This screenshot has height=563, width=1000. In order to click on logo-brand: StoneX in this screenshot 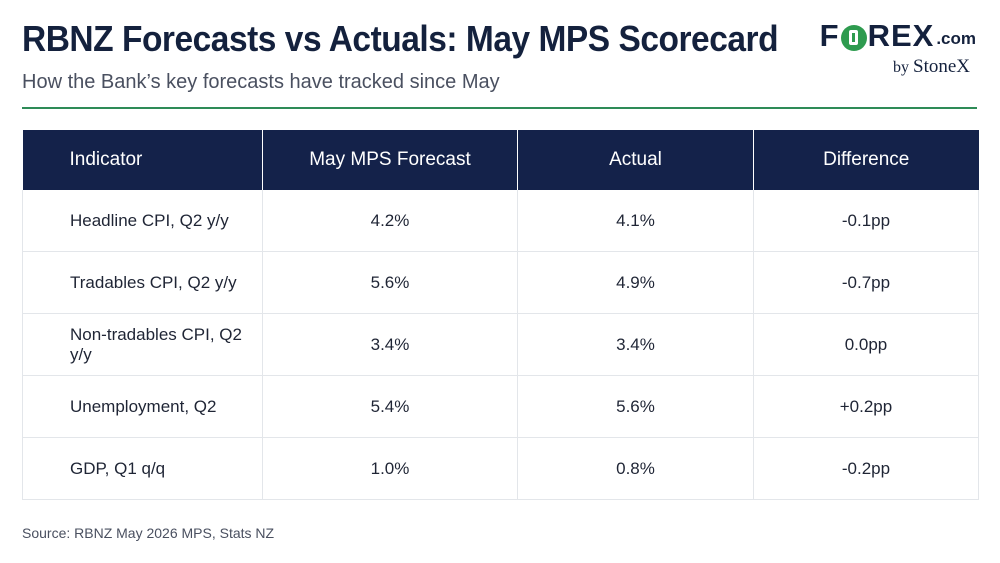, I will do `click(941, 66)`.